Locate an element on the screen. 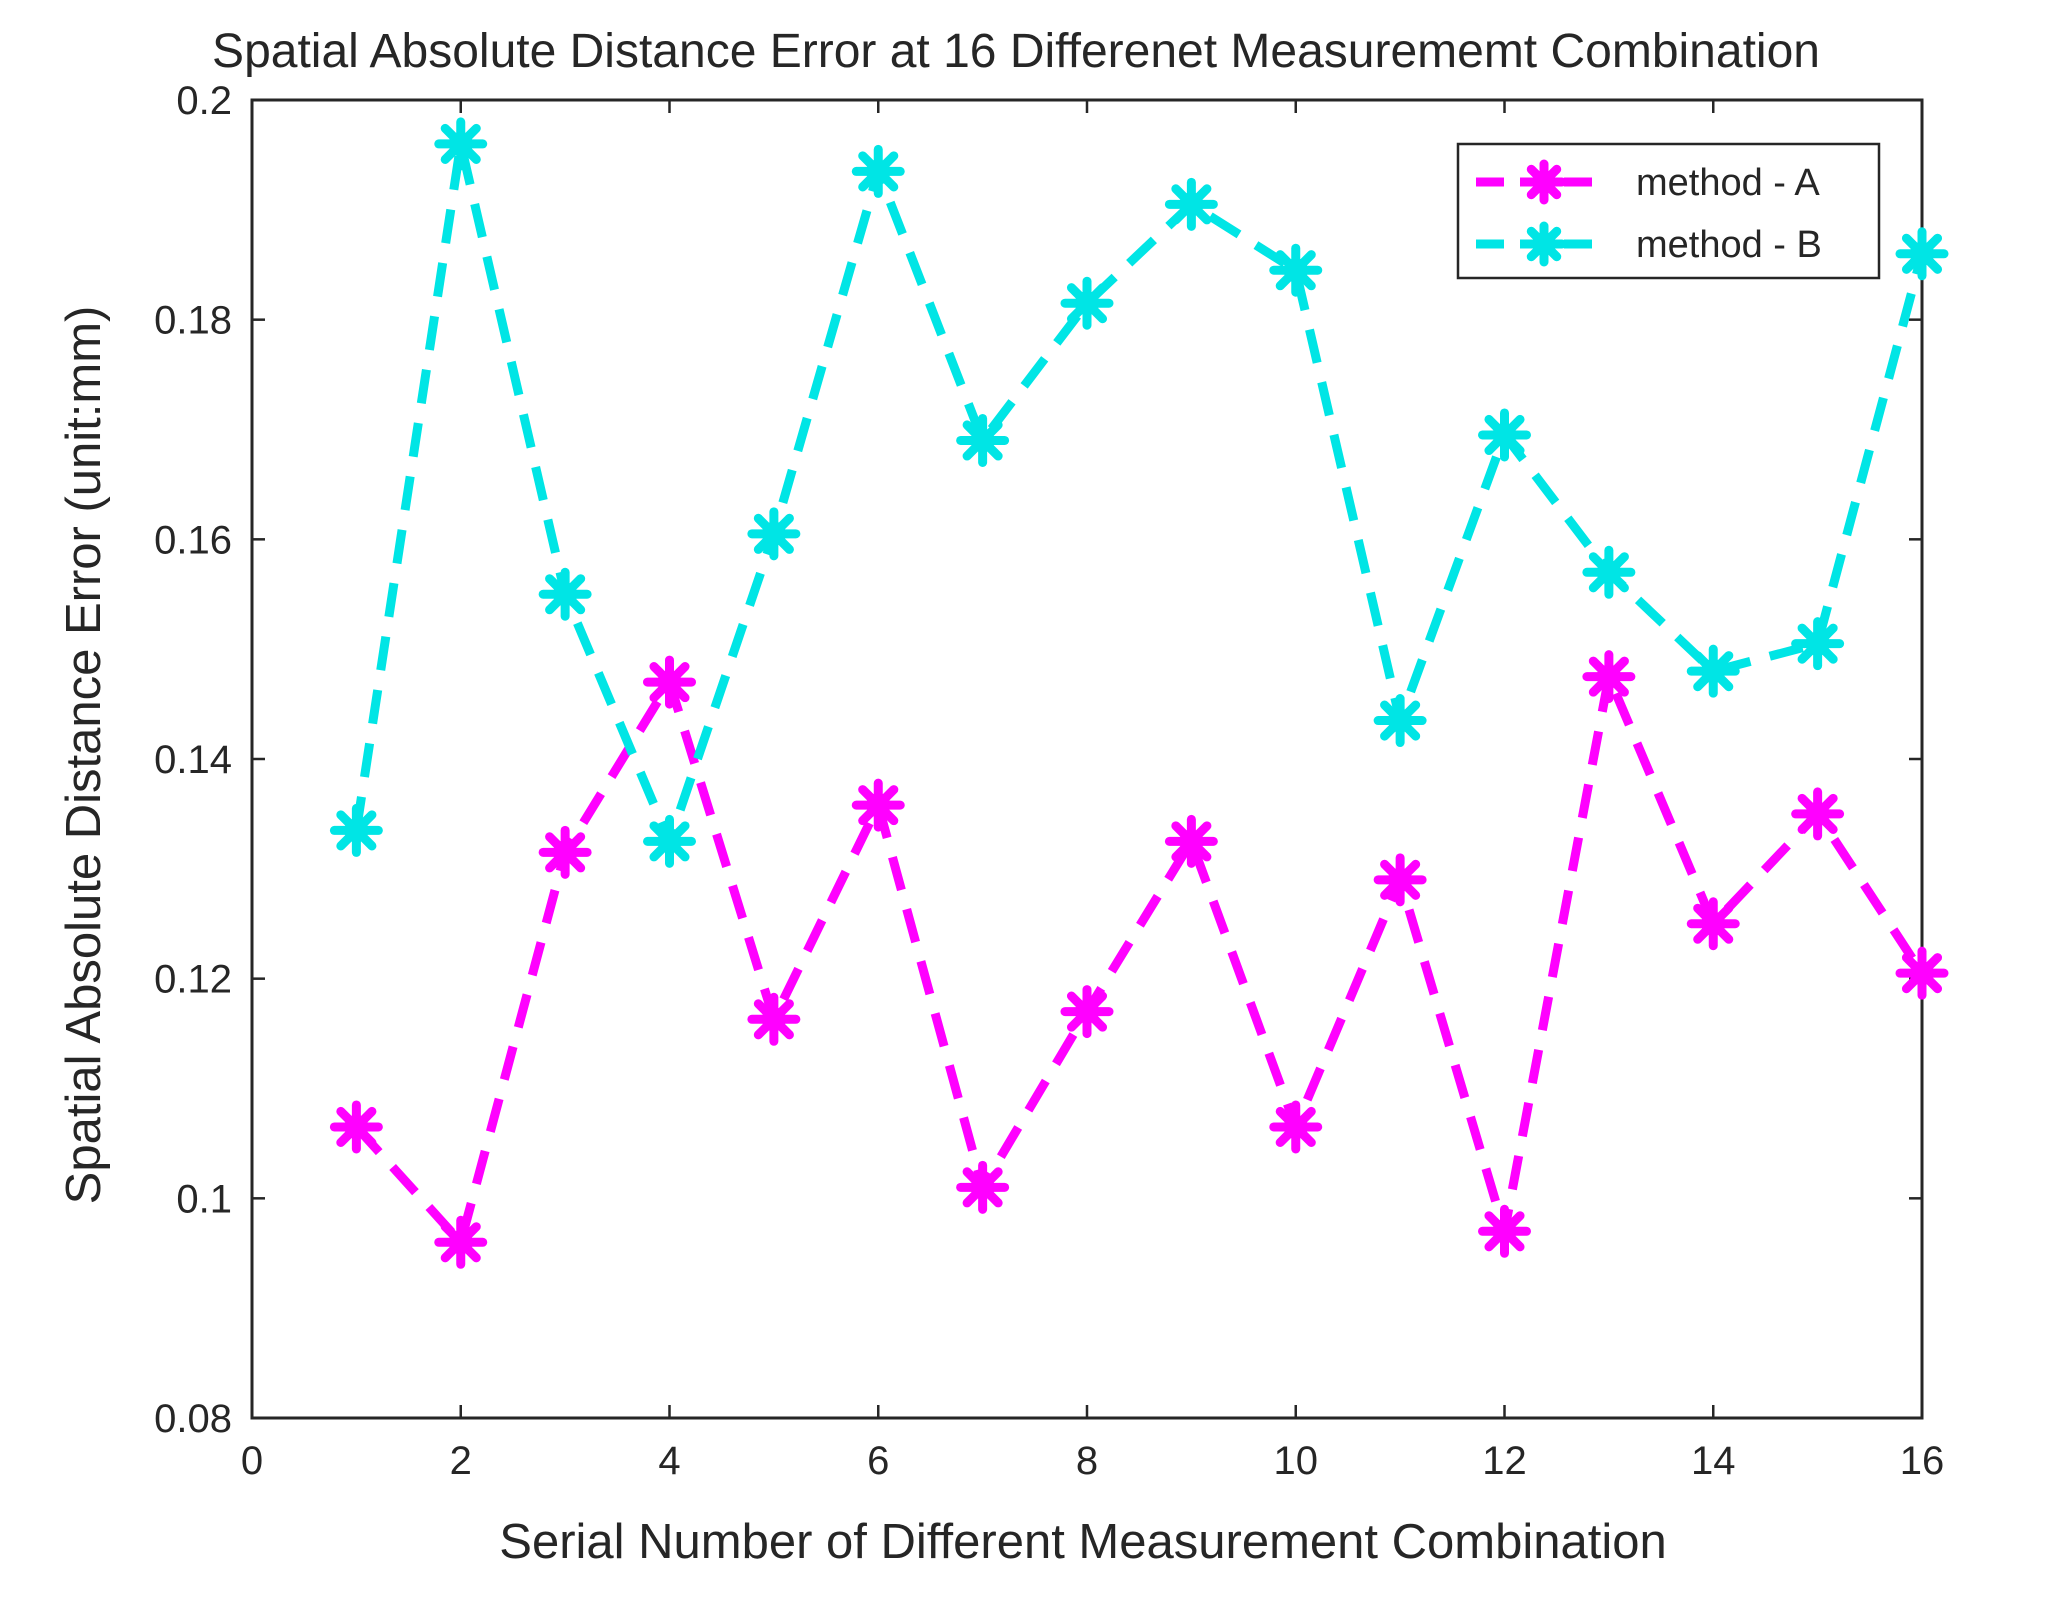  legend-item: method - A is located at coordinates (1648, 182).